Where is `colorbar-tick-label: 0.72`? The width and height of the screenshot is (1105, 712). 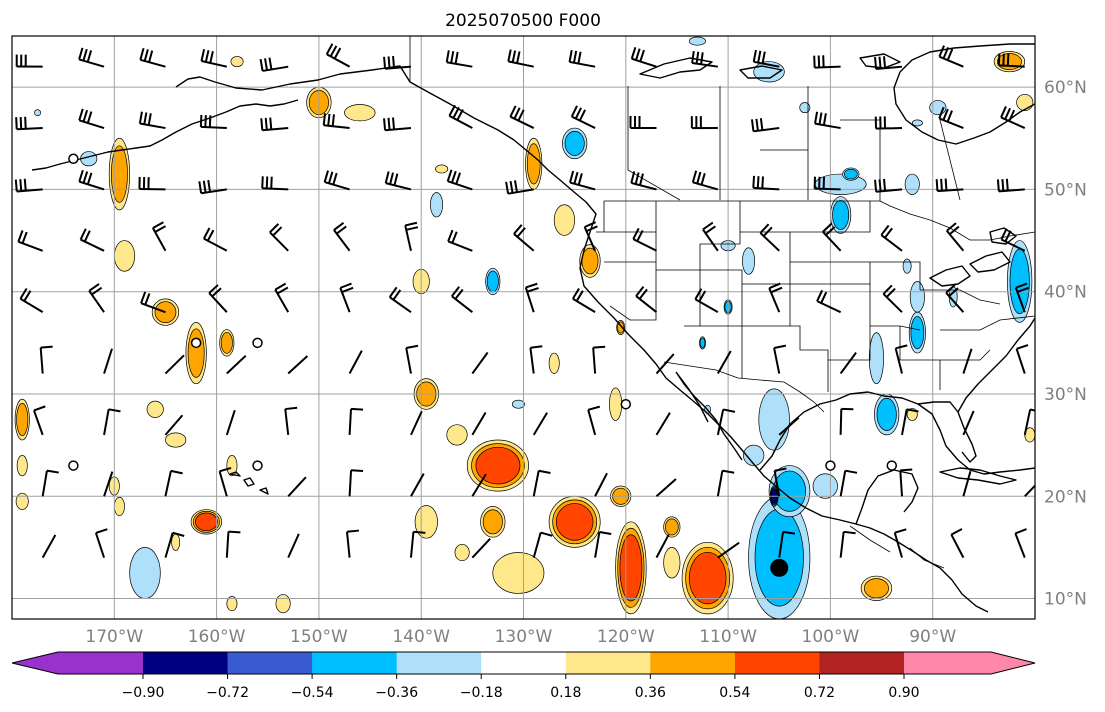 colorbar-tick-label: 0.72 is located at coordinates (819, 693).